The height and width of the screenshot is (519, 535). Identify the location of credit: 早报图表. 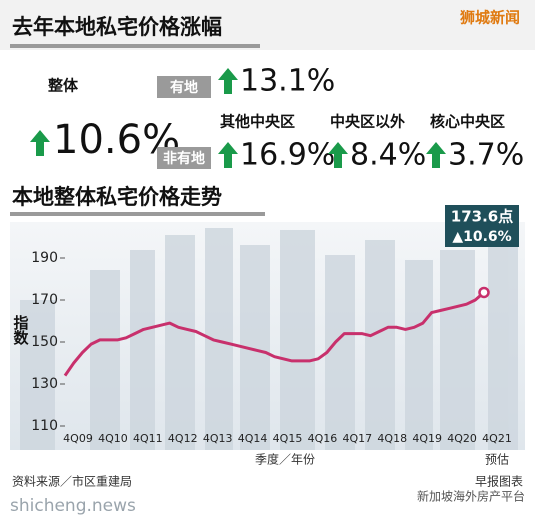
(499, 481).